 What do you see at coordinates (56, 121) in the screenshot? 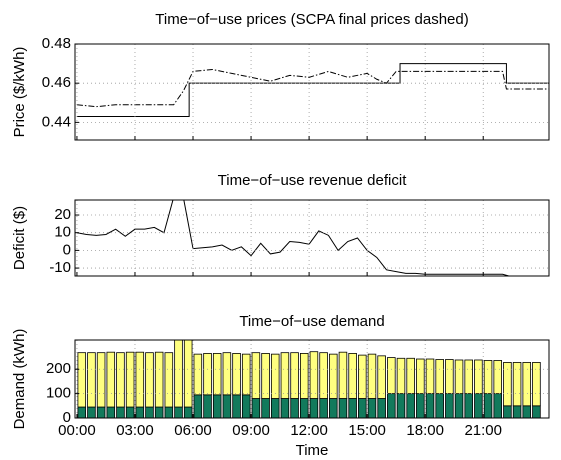
I see `y-tick-label: 0.44` at bounding box center [56, 121].